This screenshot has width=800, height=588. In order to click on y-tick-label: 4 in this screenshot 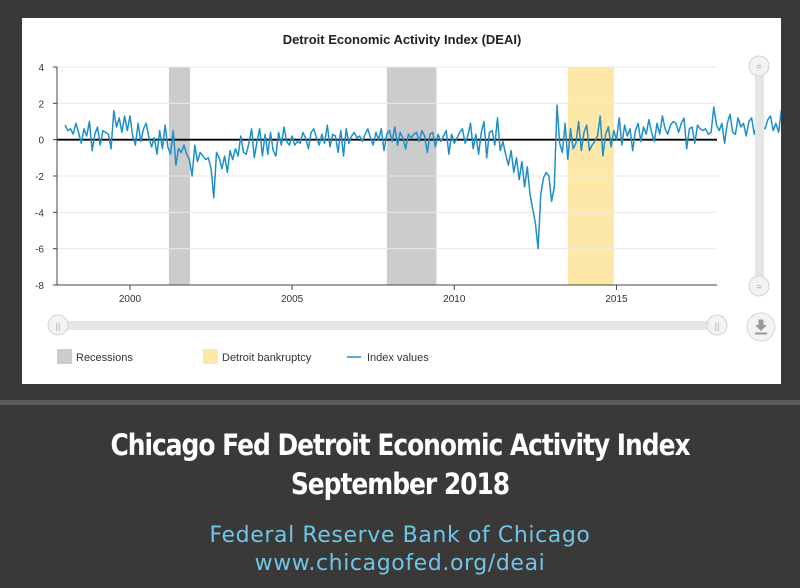, I will do `click(41, 68)`.